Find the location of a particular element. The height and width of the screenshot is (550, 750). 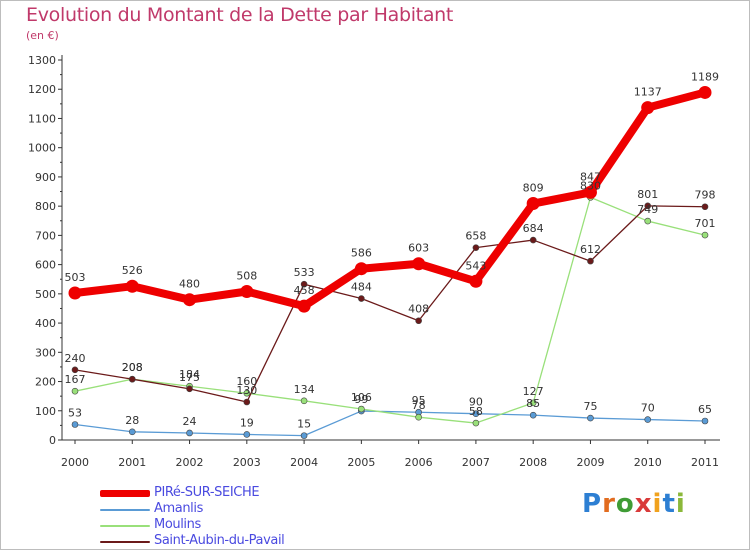

data-label-1-9: 75 is located at coordinates (590, 406).